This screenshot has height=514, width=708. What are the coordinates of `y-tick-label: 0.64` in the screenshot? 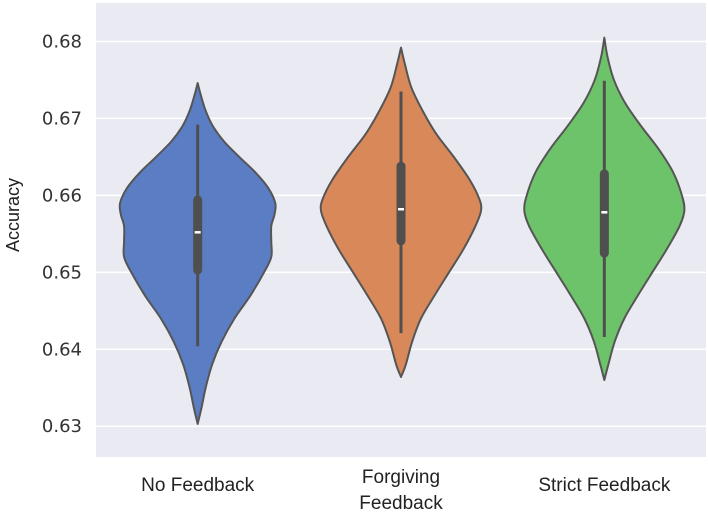 It's located at (62, 349).